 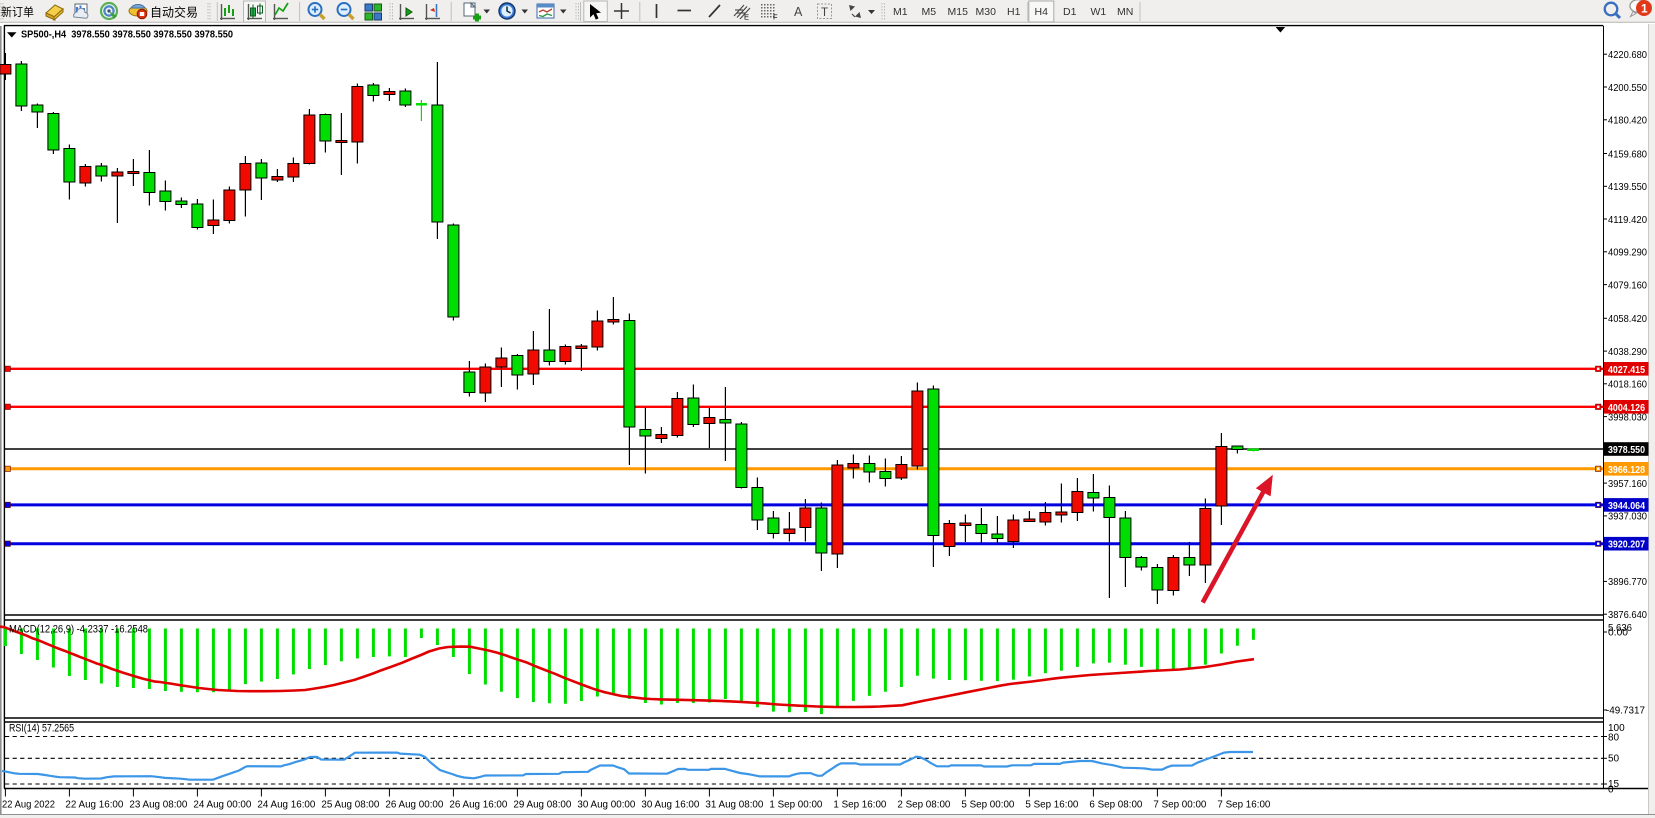 What do you see at coordinates (1627, 154) in the screenshot?
I see `svg-text: 4159.680` at bounding box center [1627, 154].